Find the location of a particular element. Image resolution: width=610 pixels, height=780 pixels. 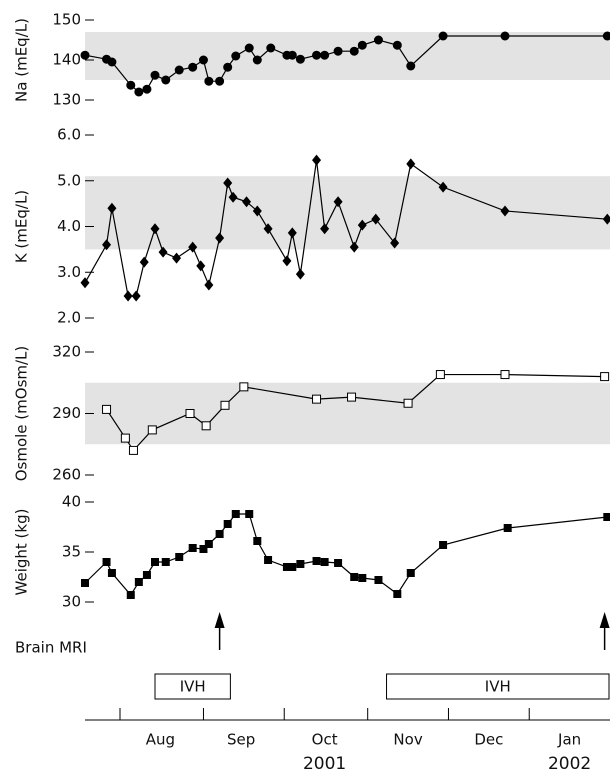

x-tick-label: Nov is located at coordinates (407, 740).